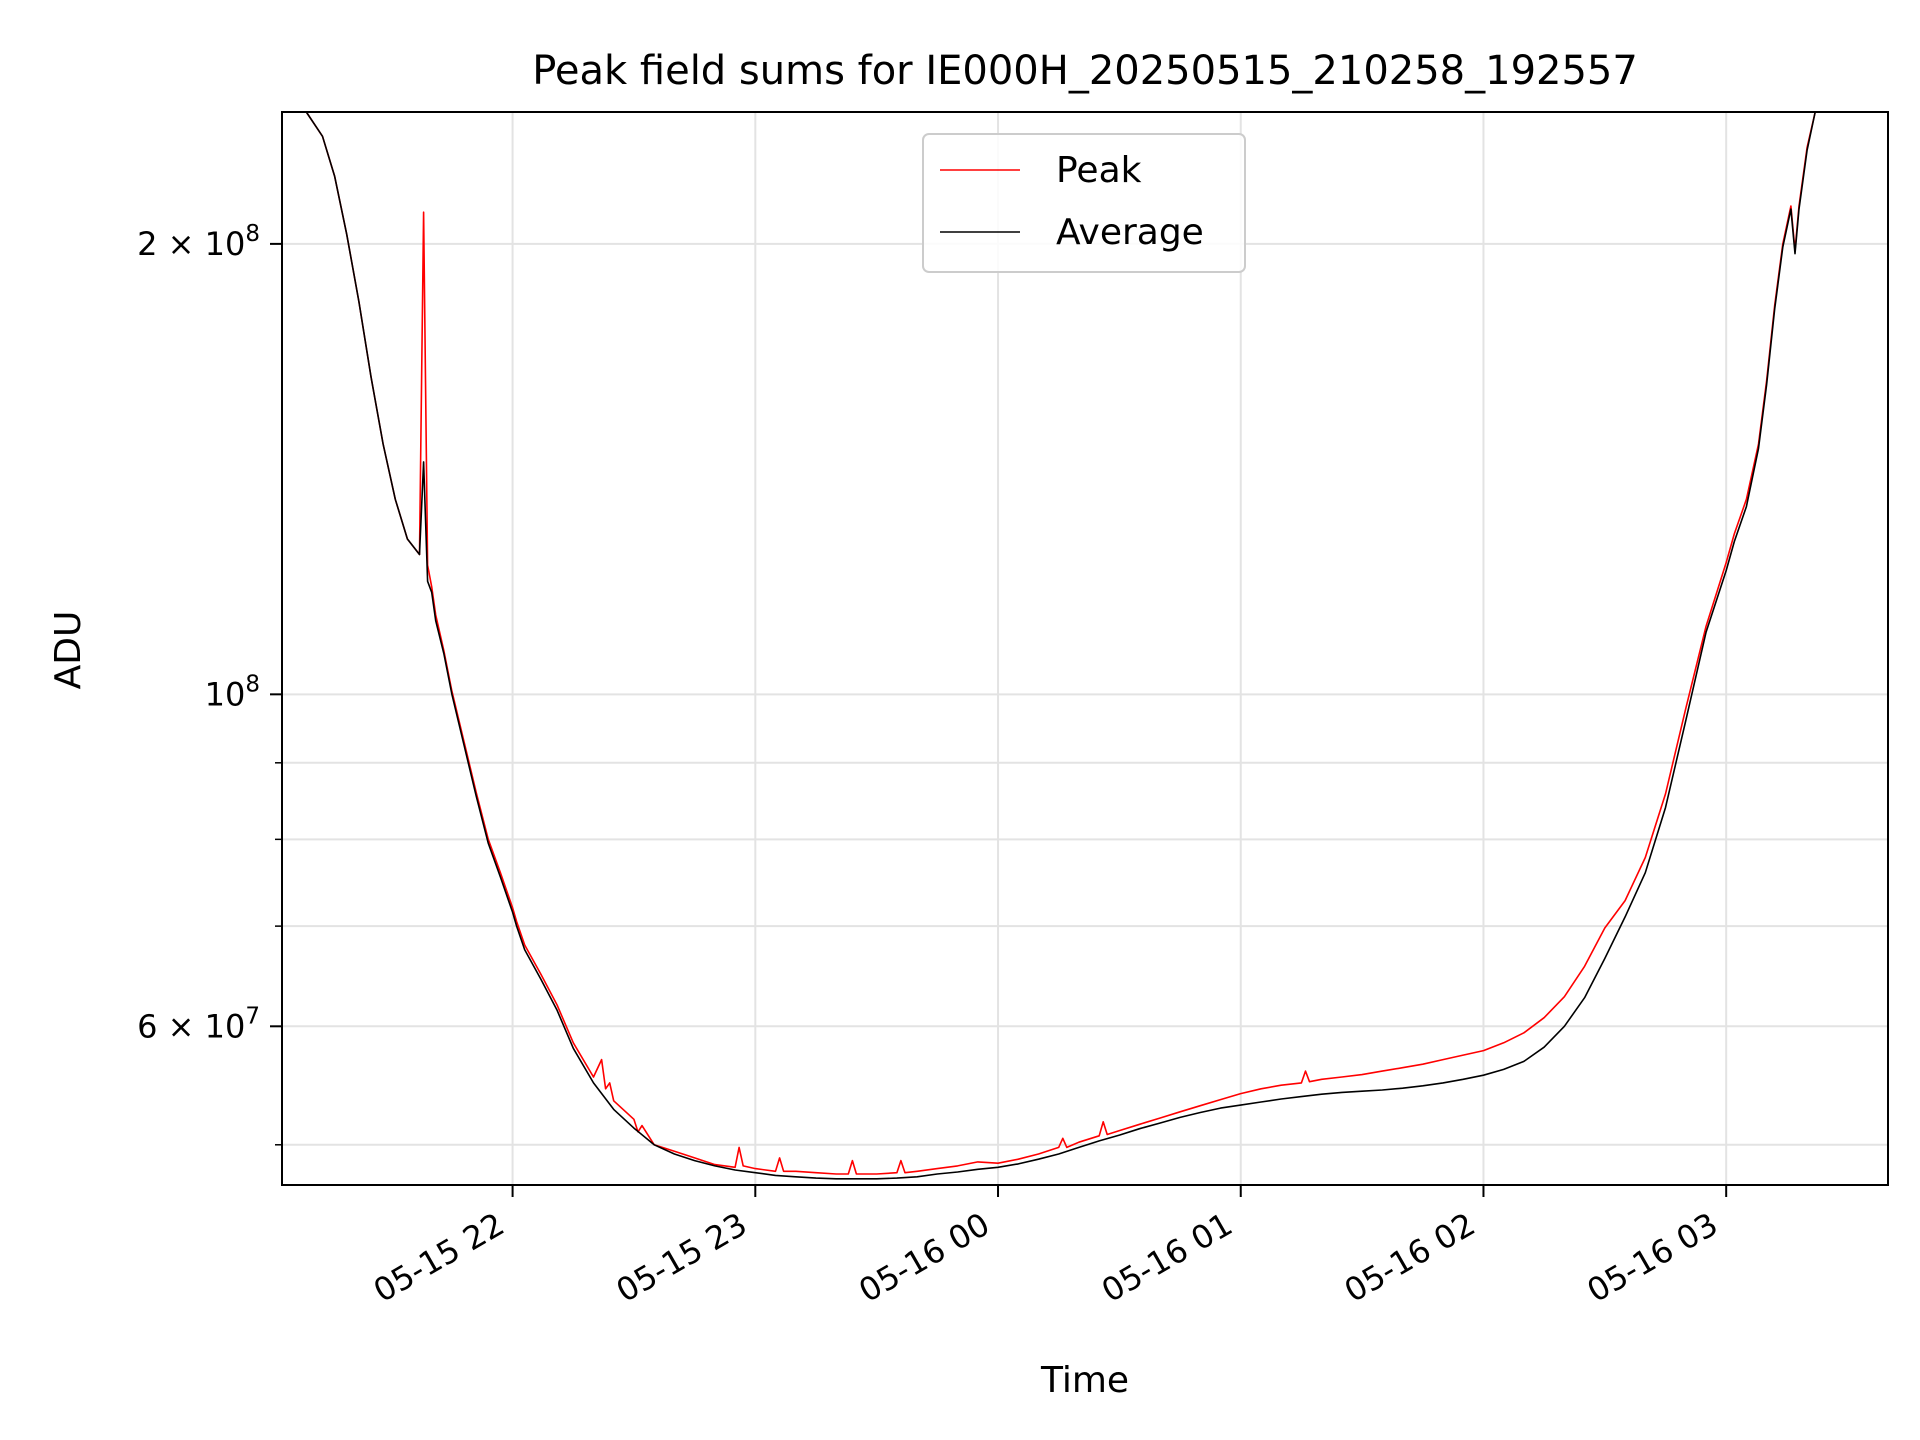 This screenshot has width=1920, height=1440. Describe the element at coordinates (198, 242) in the screenshot. I see `y-tick-label-0: 2 × 108` at that location.